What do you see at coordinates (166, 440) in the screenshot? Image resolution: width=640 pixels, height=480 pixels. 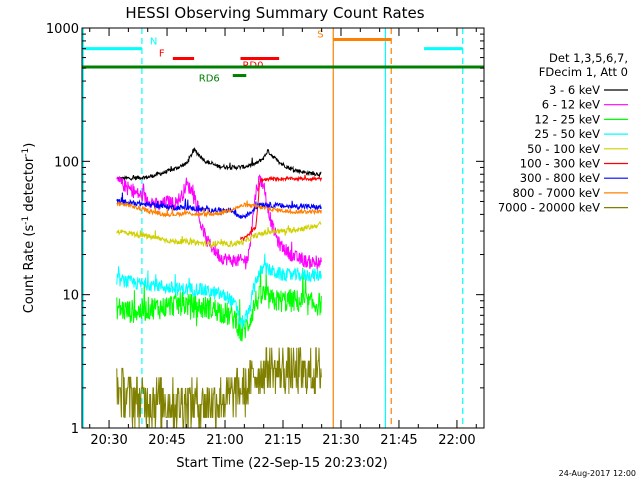 I see `x-tick-label-2: 20:45` at bounding box center [166, 440].